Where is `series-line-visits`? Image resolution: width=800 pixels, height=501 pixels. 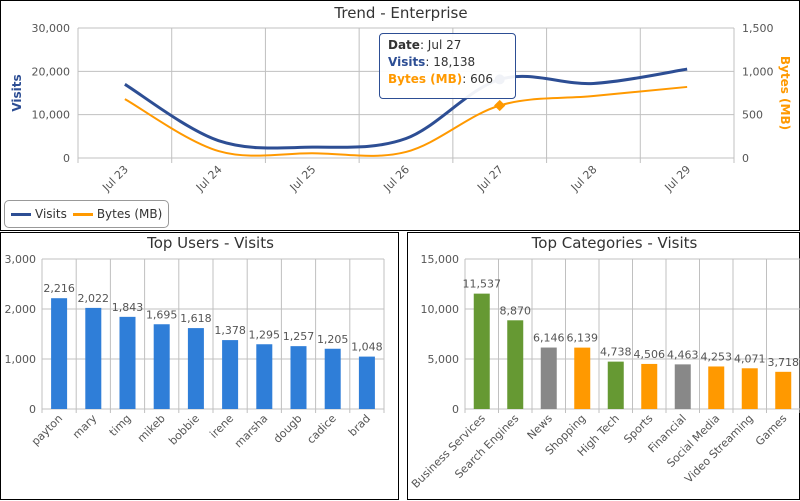
series-line-visits is located at coordinates (406, 108).